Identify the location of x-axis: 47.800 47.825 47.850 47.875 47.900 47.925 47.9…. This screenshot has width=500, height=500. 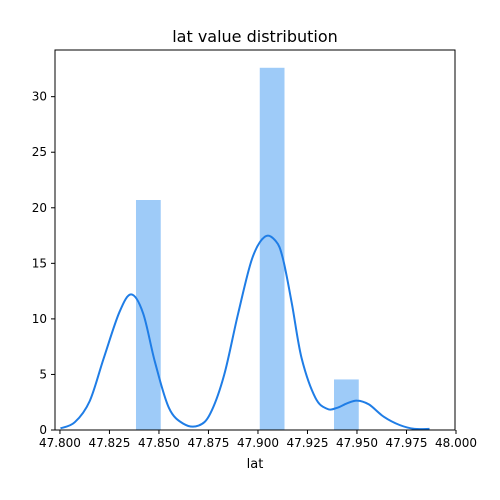
(258, 440).